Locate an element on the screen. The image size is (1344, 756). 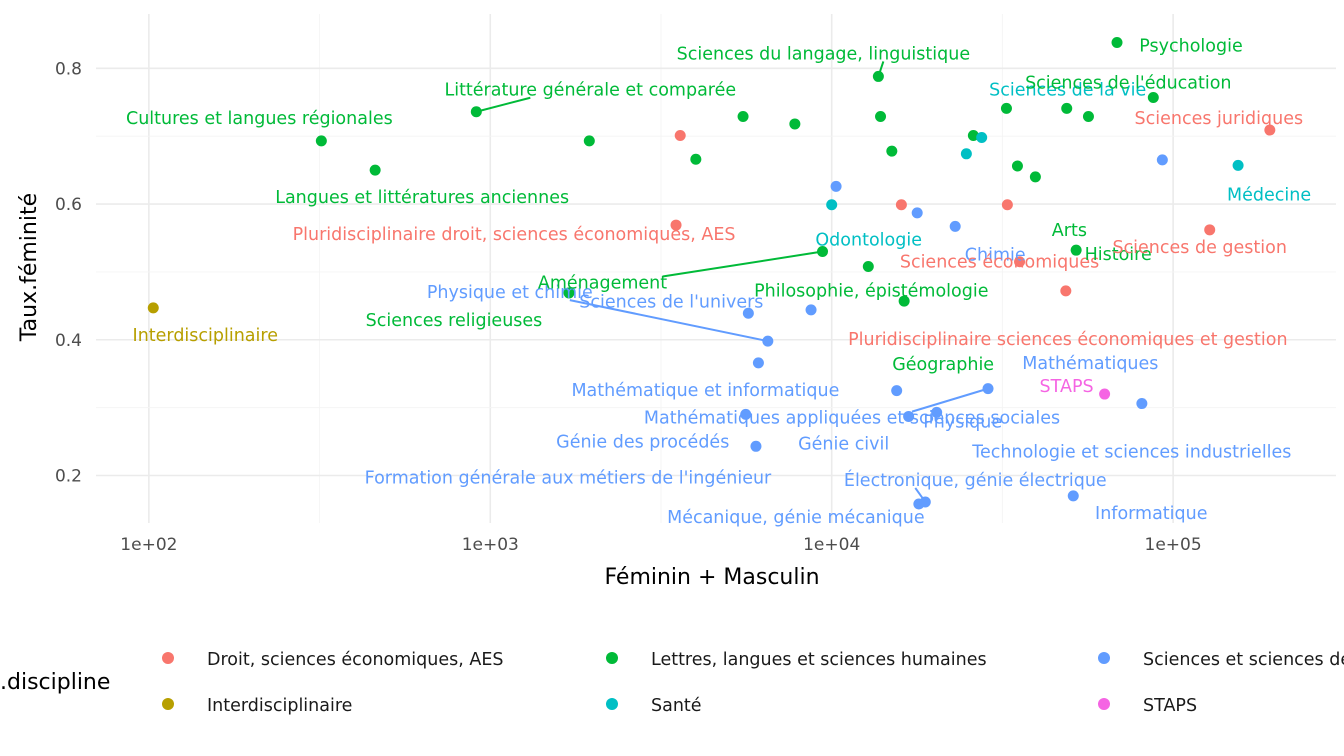
point-label: Électronique, génie électrique is located at coordinates (975, 480).